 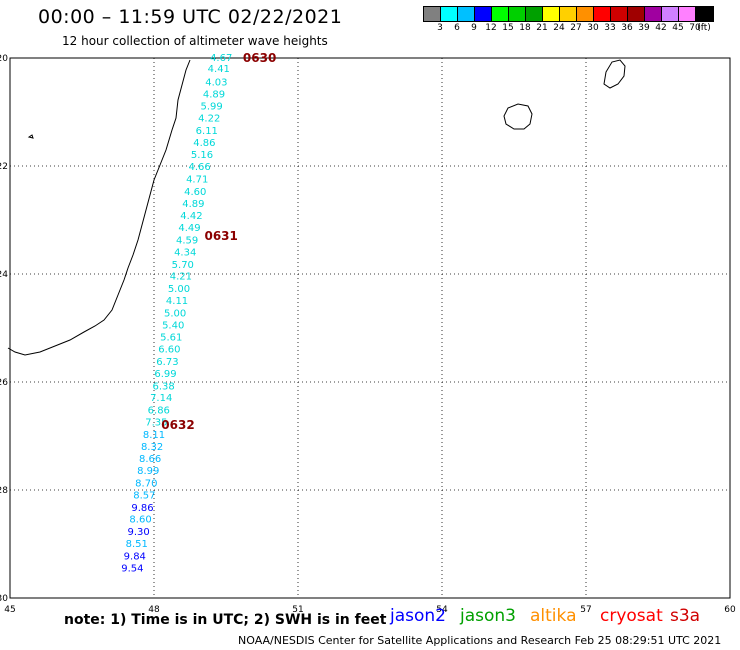 I want to click on lon-tick-label: 57, so click(x=585, y=610).